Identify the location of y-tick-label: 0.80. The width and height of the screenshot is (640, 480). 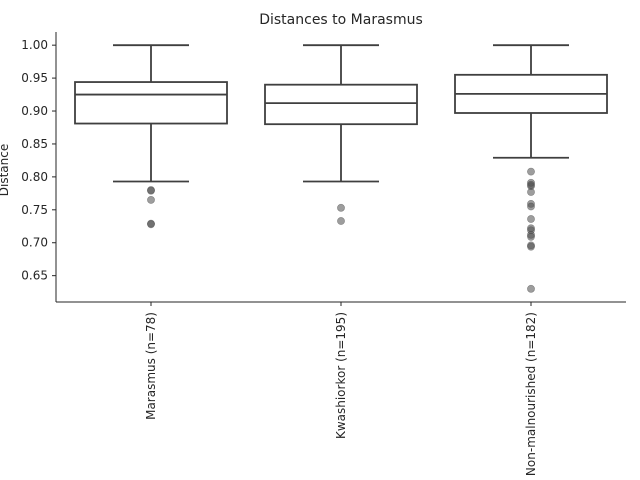
(34, 177).